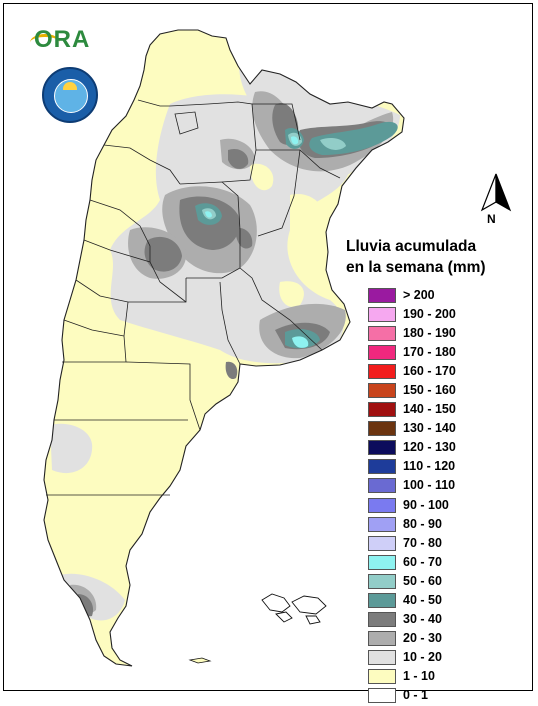  I want to click on seal-inner-circle, so click(71, 96).